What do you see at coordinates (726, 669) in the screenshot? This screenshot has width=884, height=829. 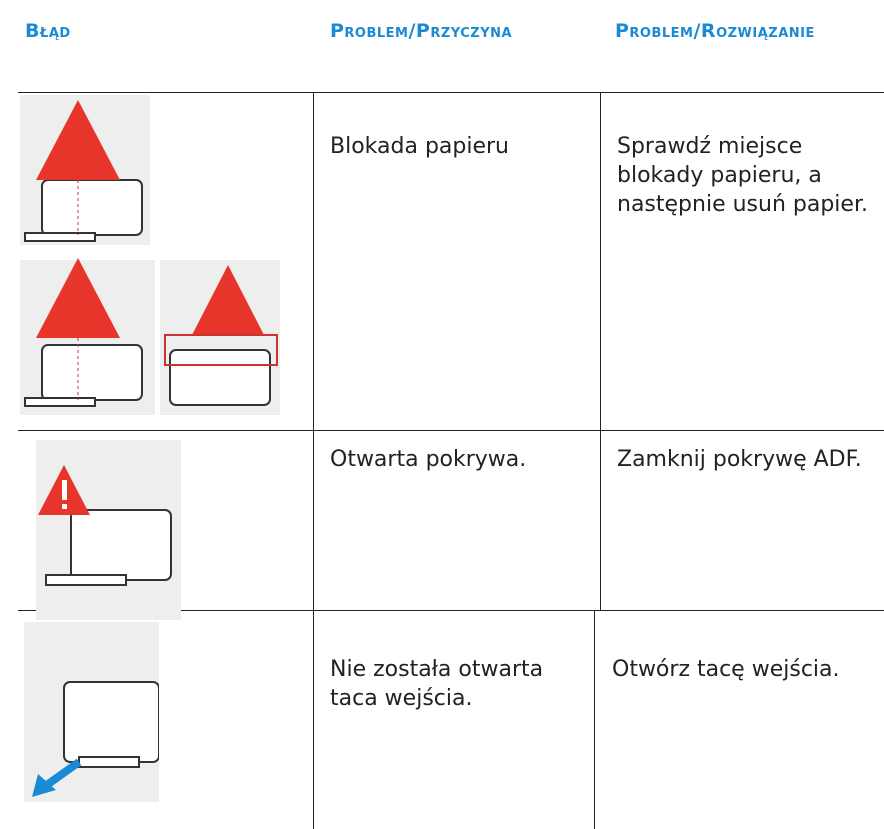 I see `cell: Otwórz tacę wejścia.` at bounding box center [726, 669].